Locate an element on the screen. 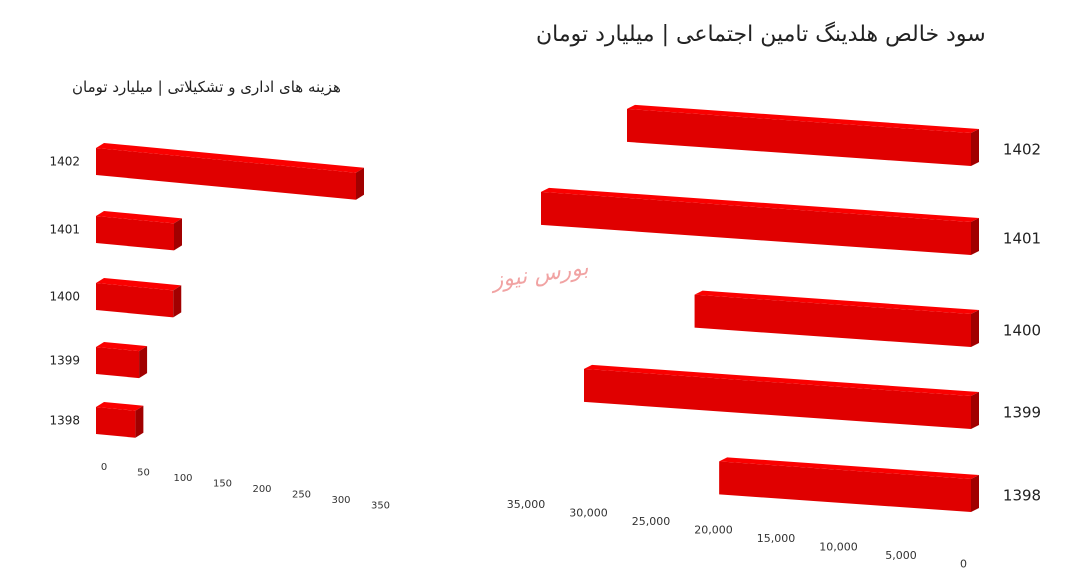  net-profit-category-label: 1402 is located at coordinates (1022, 150).